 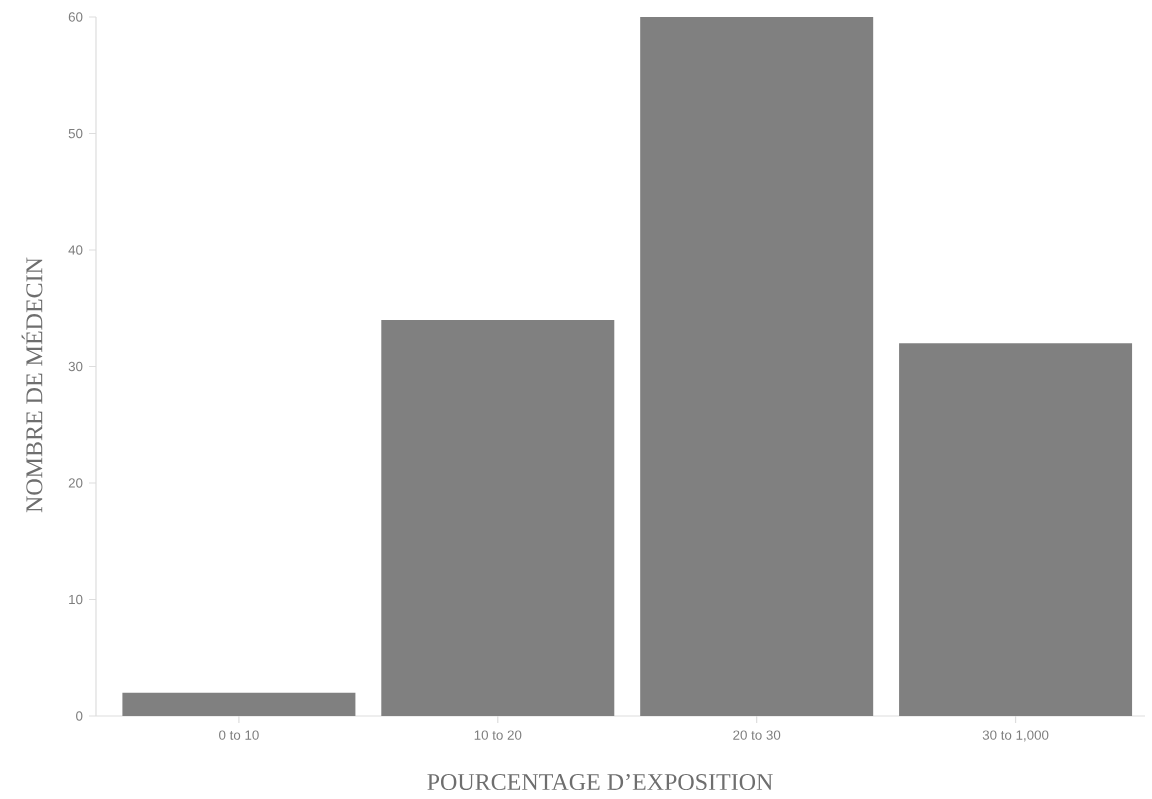 I want to click on y-tick-label: 60, so click(x=75, y=17).